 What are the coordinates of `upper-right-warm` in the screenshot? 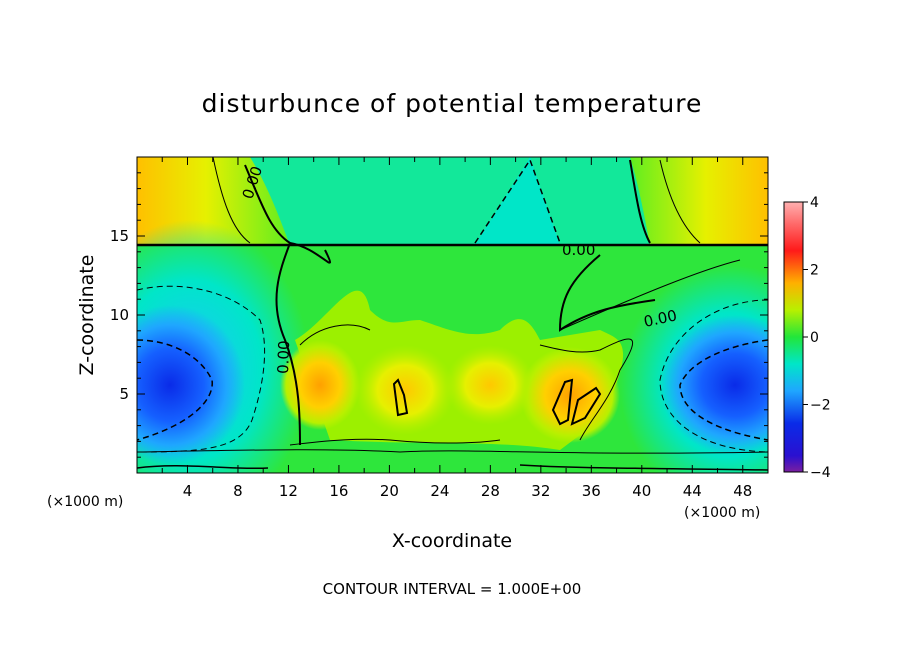 It's located at (699, 201).